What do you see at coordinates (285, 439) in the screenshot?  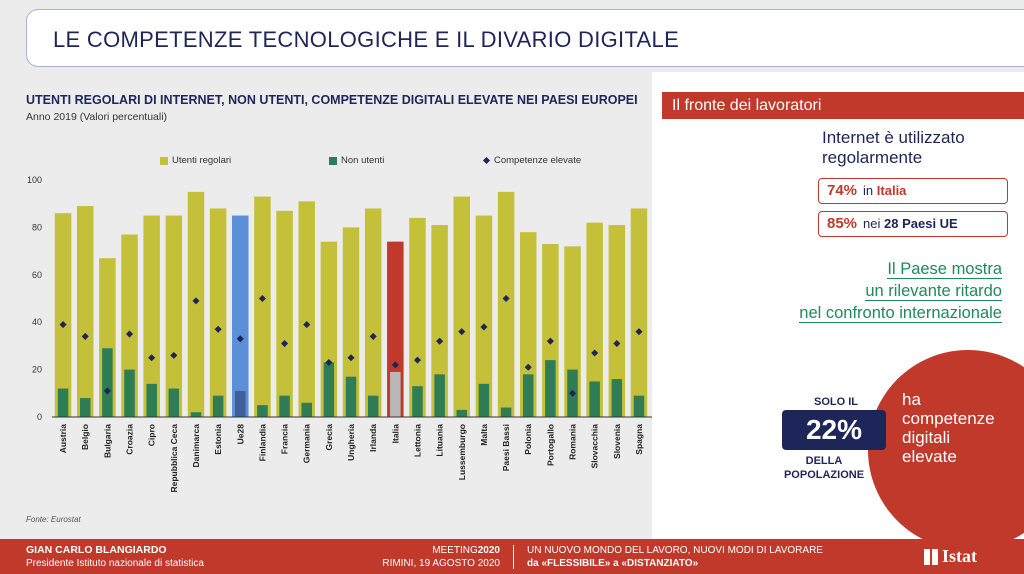 I see `x-tick-label: Francia` at bounding box center [285, 439].